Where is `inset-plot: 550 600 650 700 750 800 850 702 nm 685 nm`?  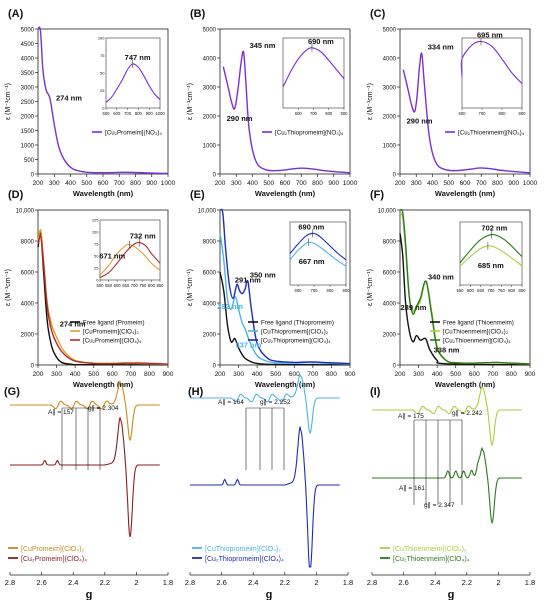
inset-plot: 550 600 650 700 750 800 850 702 nm 685 nm is located at coordinates (491, 257).